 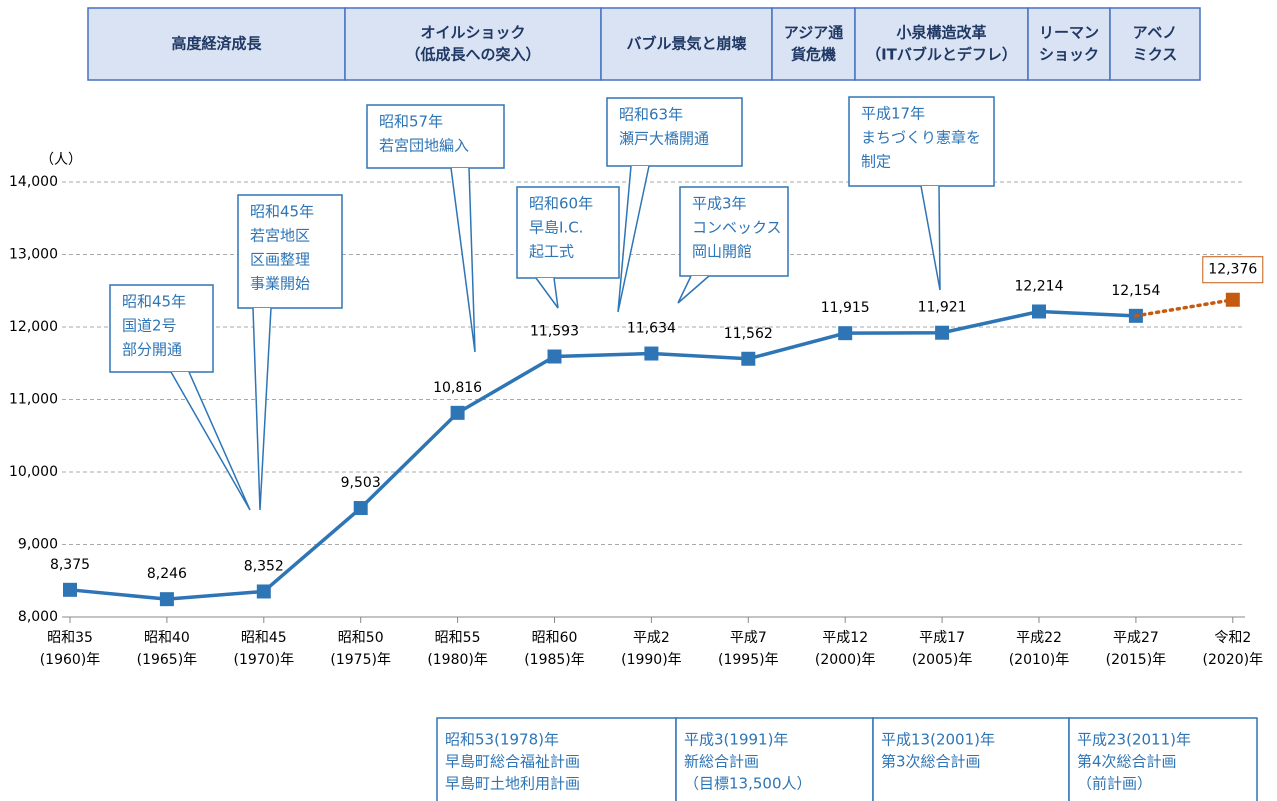 What do you see at coordinates (282, 212) in the screenshot?
I see `callout-text: 昭和45年` at bounding box center [282, 212].